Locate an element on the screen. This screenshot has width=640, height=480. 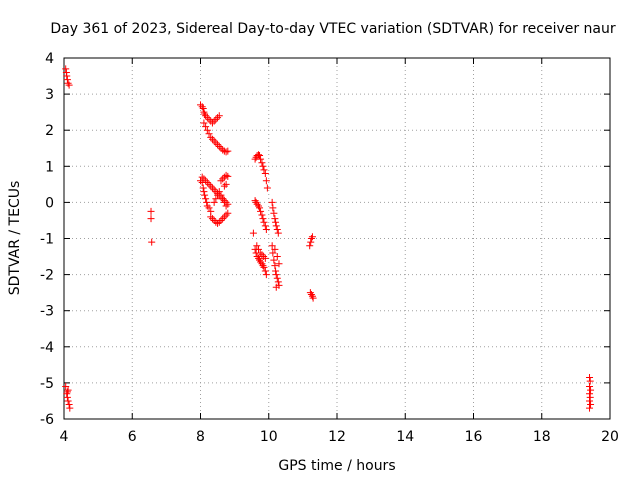
y-tick-label: -2 is located at coordinates (47, 276).